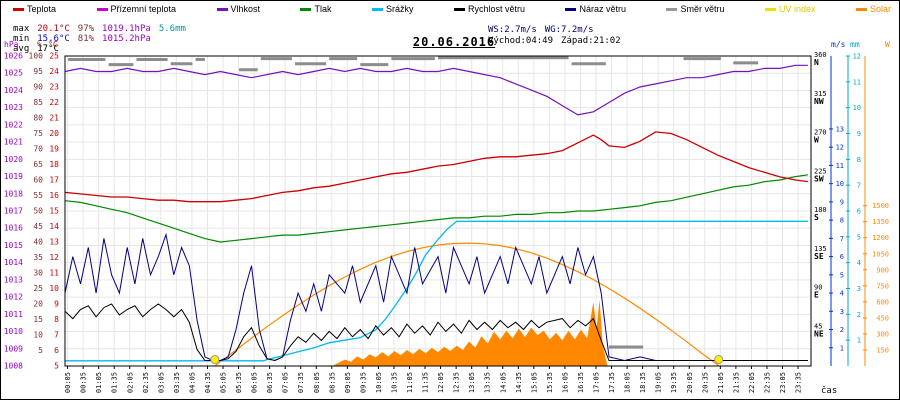  What do you see at coordinates (820, 55) in the screenshot?
I see `wind-dir-deg-label: 360` at bounding box center [820, 55].